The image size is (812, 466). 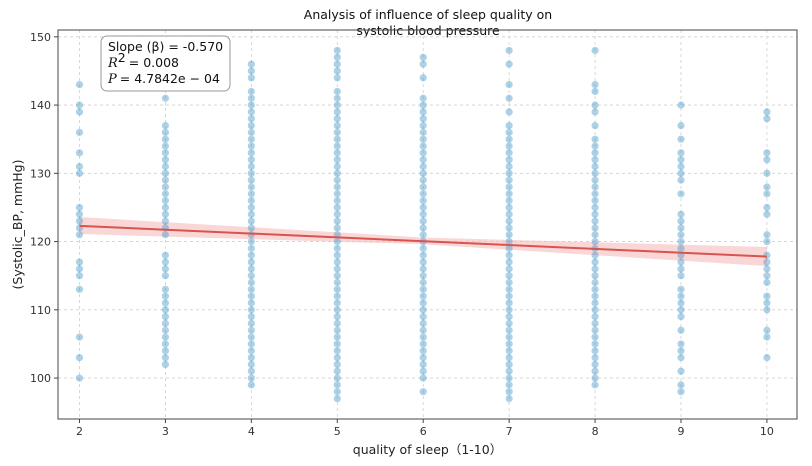 I want to click on x-tick-label: 8, so click(x=595, y=431).